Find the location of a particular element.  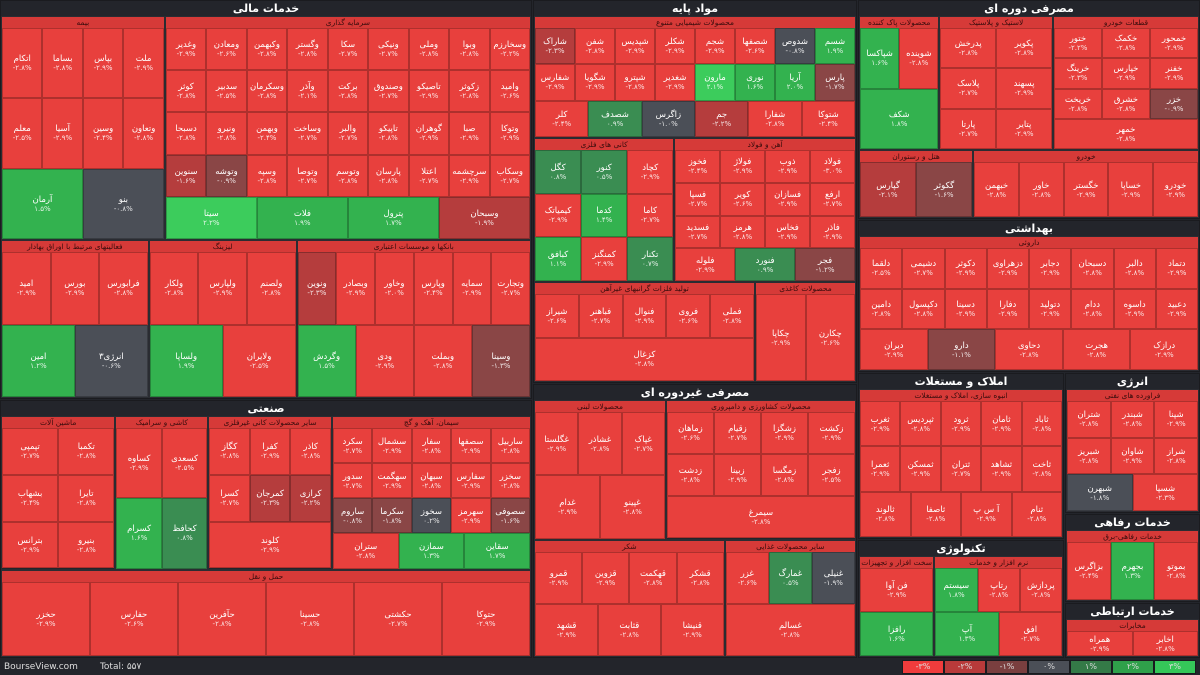

symbol: سیمرغ is located at coordinates (761, 513).